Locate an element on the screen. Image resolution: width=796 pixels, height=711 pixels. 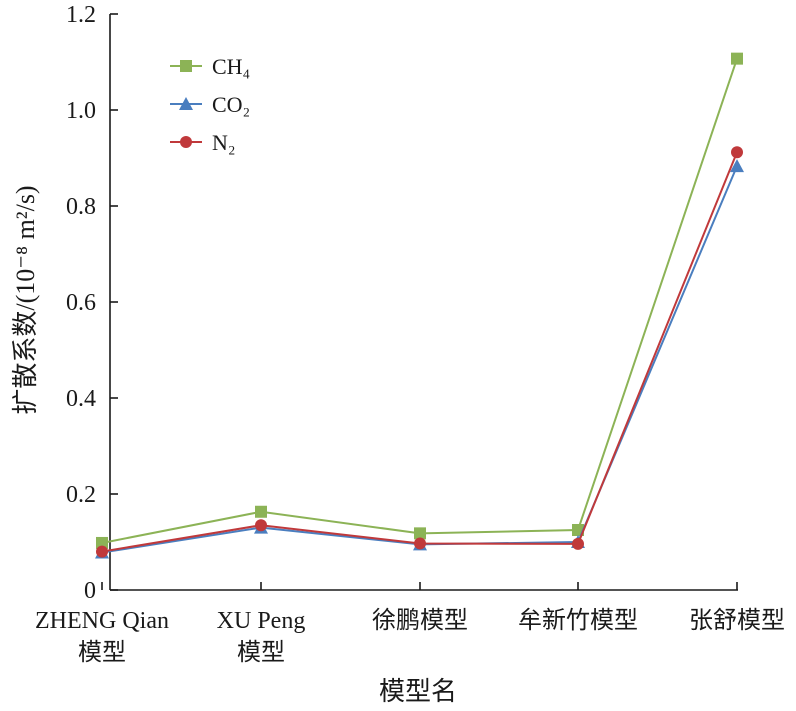
x-tick-label: XU Peng is located at coordinates (261, 621).